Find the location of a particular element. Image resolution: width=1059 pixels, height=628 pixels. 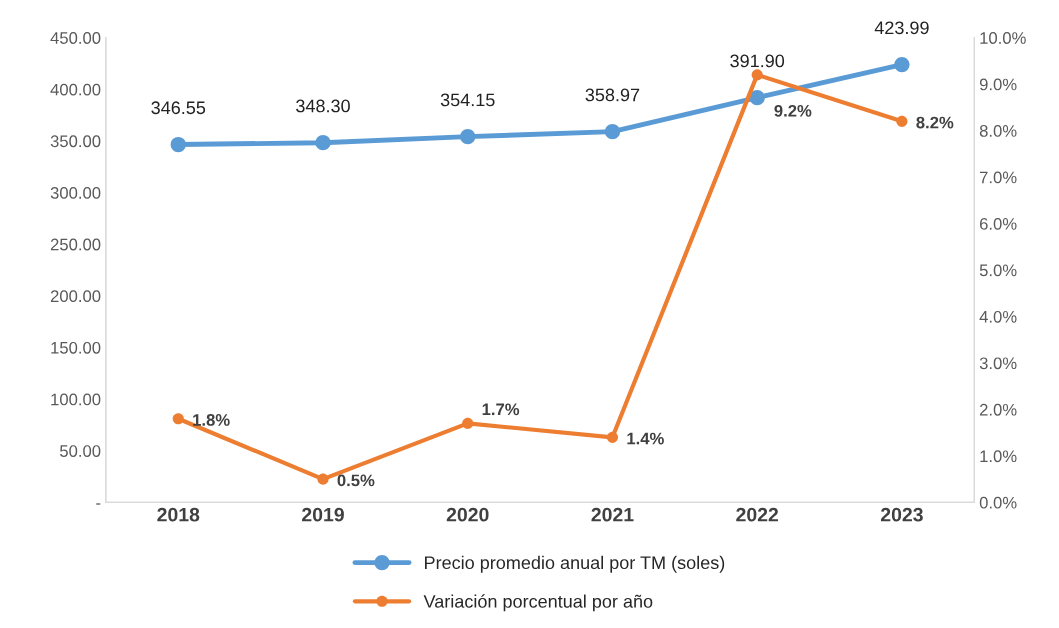

y2-tick-label: 1.0% is located at coordinates (998, 456).